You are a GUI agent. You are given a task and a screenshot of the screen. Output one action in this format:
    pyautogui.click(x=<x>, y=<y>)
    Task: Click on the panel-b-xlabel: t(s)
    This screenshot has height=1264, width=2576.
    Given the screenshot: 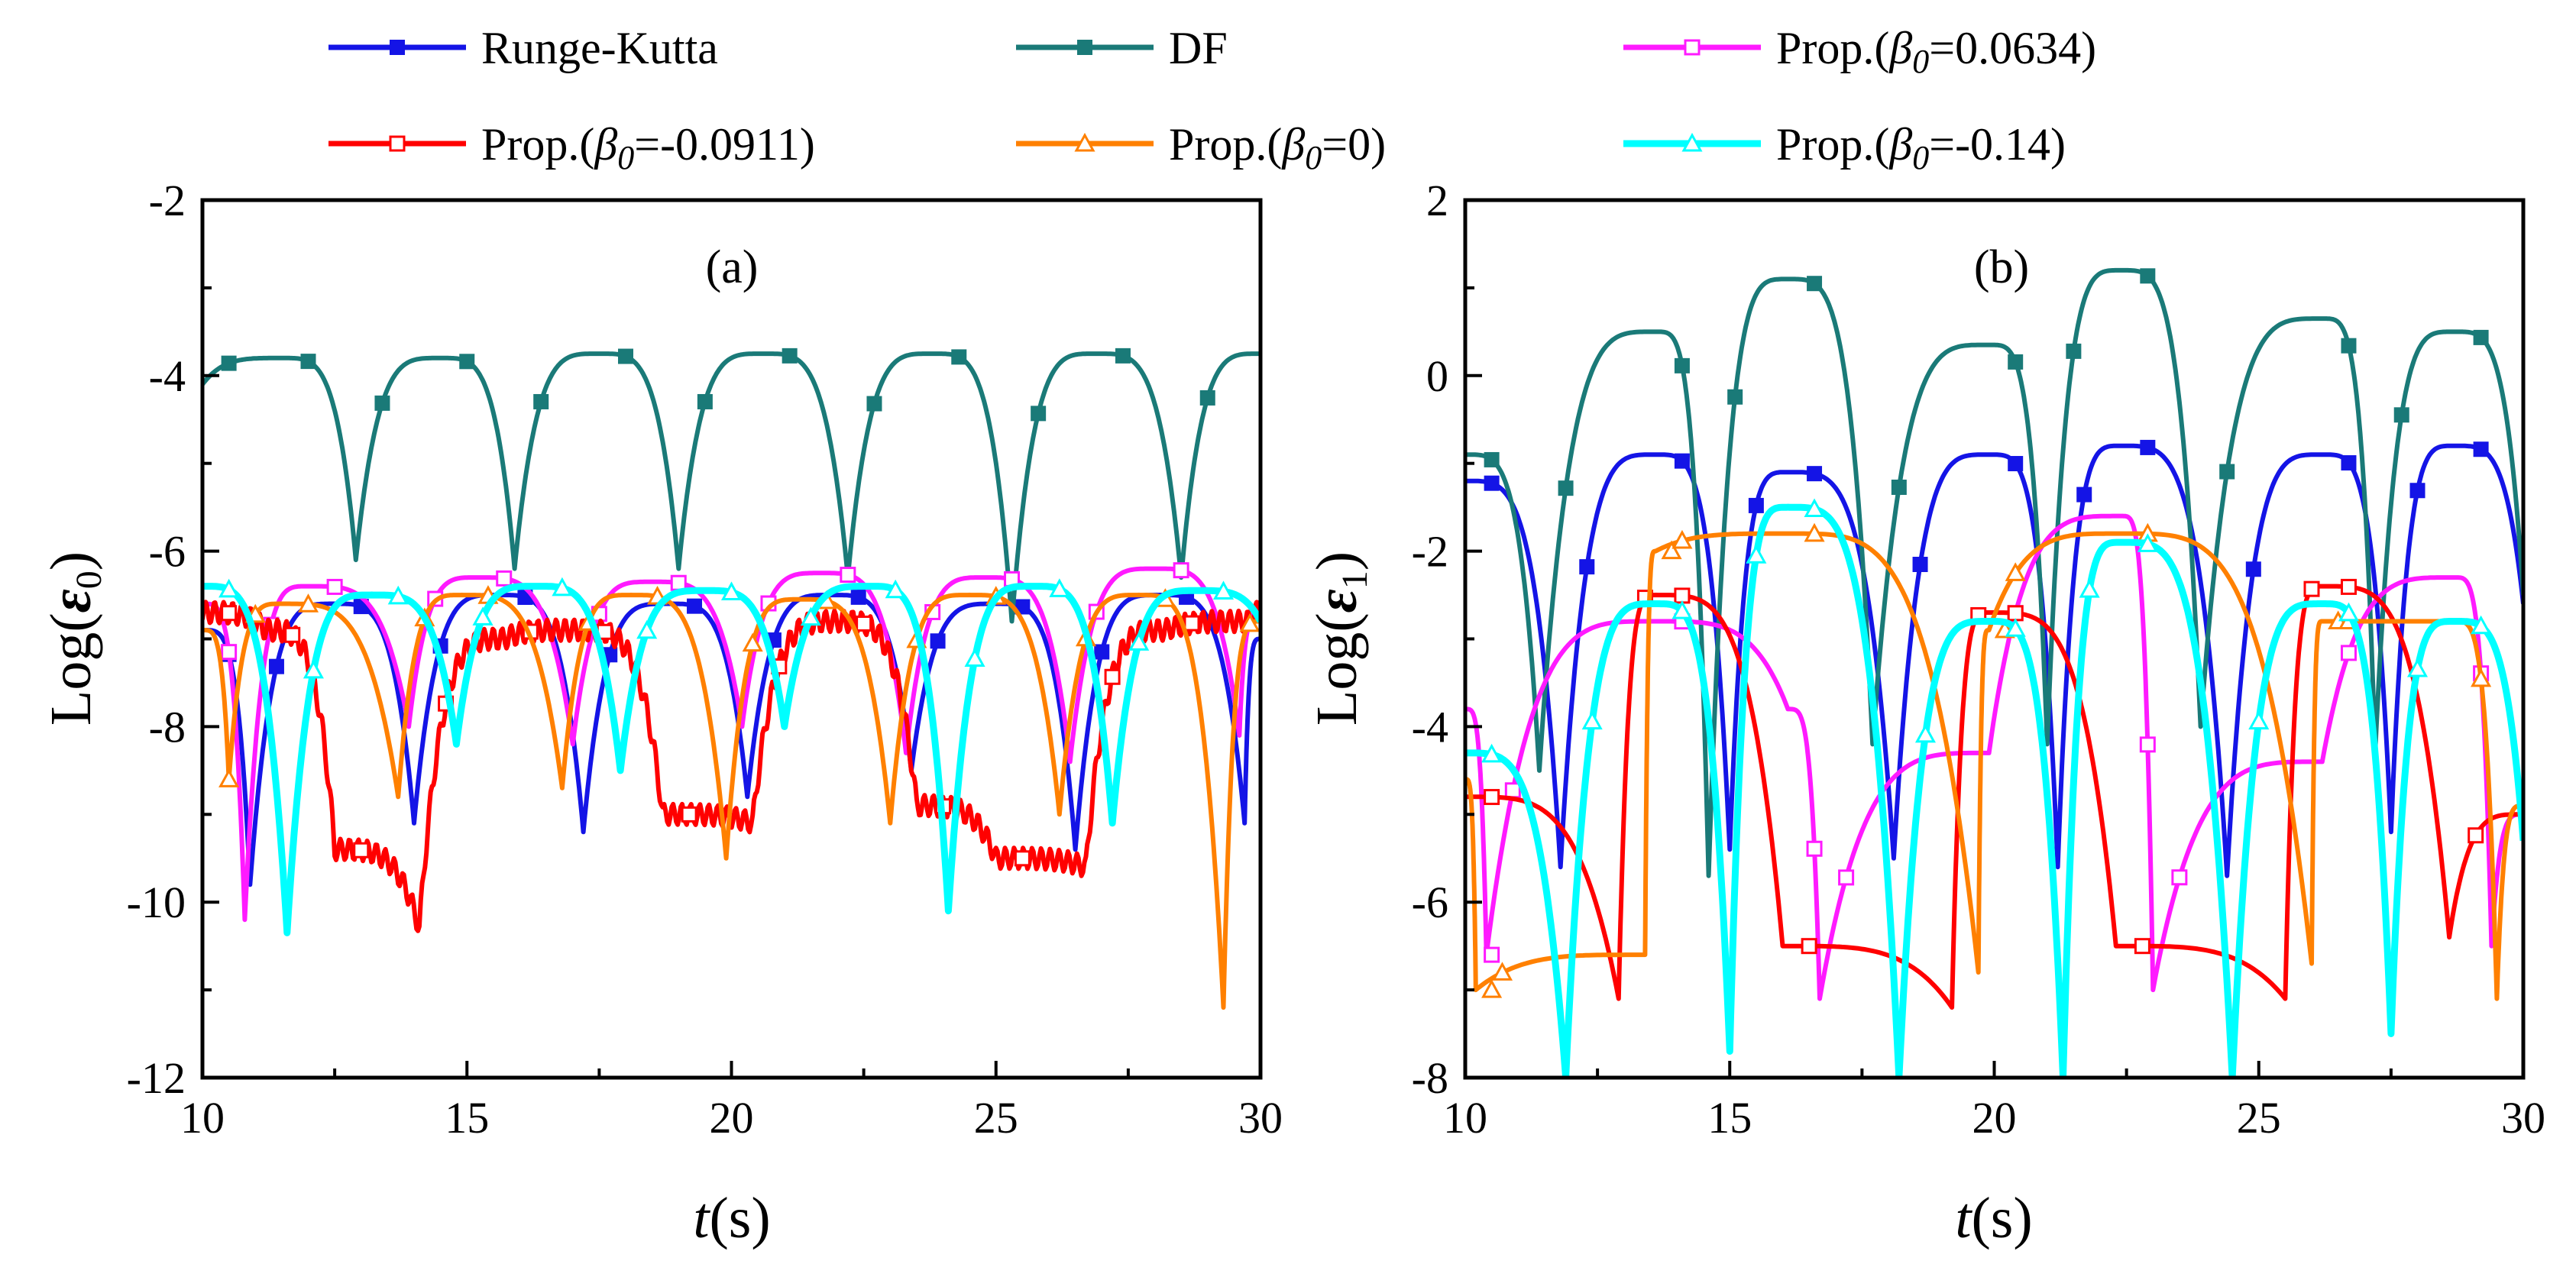 What is the action you would take?
    pyautogui.click(x=1993, y=1218)
    